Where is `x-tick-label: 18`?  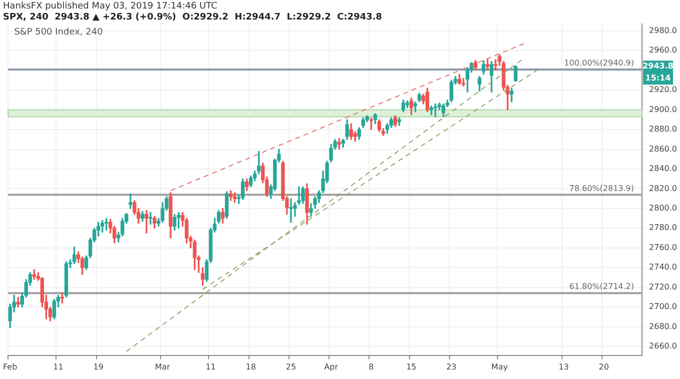 x-tick-label: 18 is located at coordinates (251, 367).